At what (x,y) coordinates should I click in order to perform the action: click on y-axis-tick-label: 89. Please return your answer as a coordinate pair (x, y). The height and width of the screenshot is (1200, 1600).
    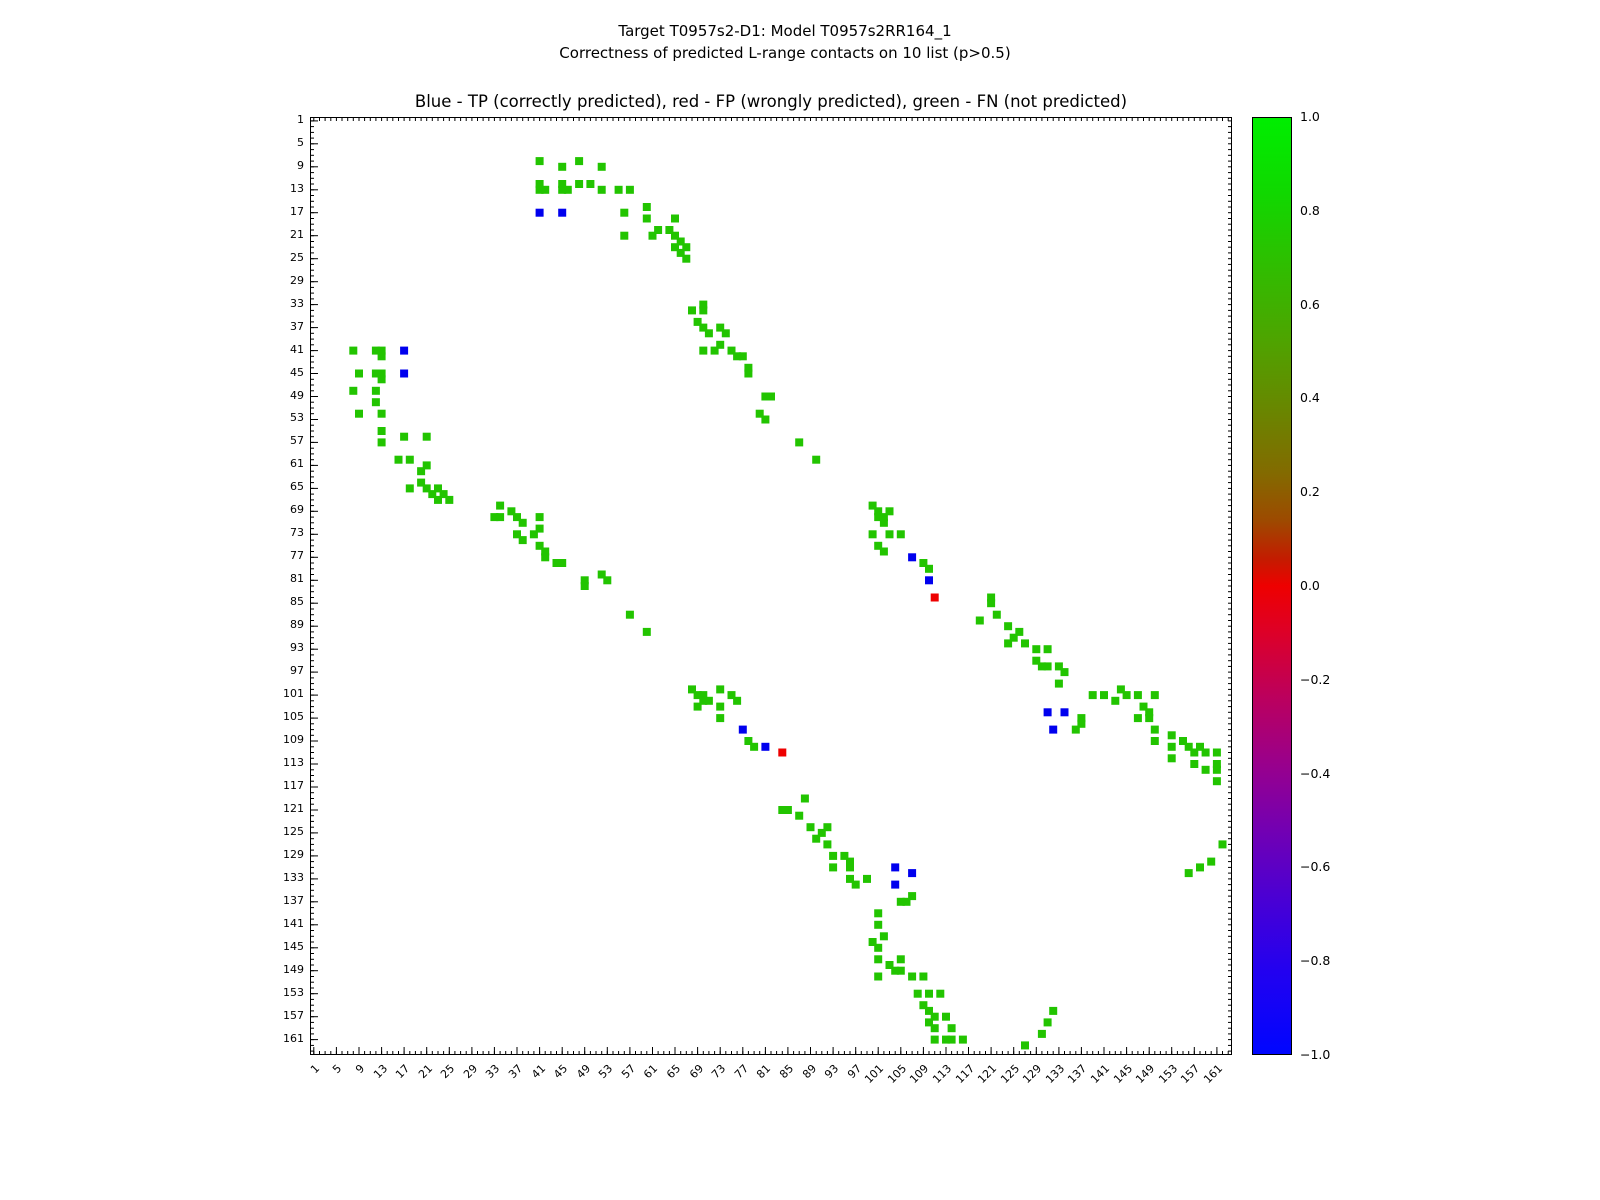
    Looking at the image, I should click on (297, 625).